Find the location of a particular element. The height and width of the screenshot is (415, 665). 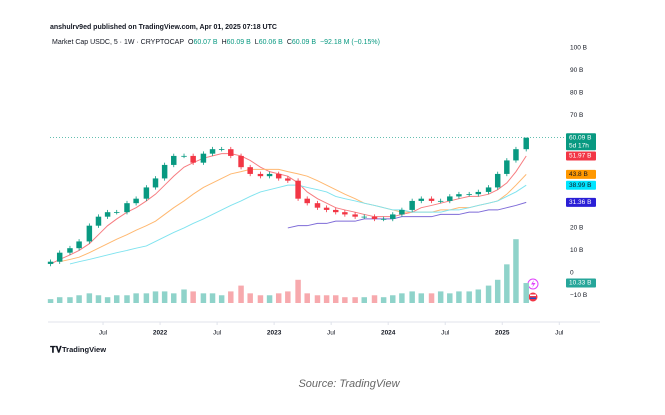

price-badge-label: 38.99 B is located at coordinates (580, 185).